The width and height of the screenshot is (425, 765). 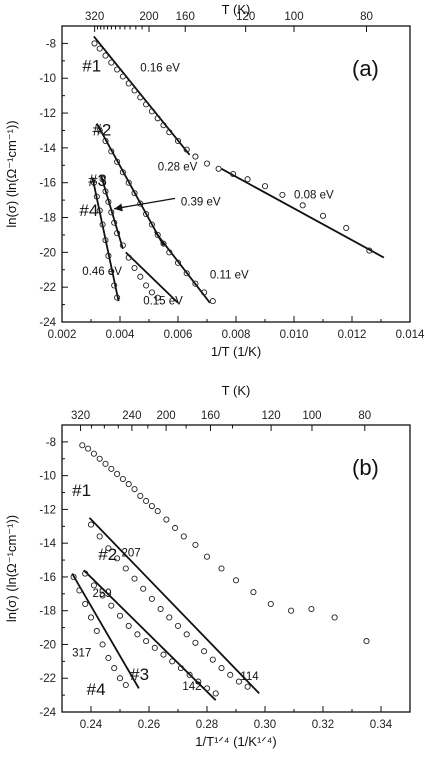 What do you see at coordinates (235, 741) in the screenshot?
I see `x-axis-title: 1/T¹ᐟ⁴ (1/K¹ᐟ⁴)` at bounding box center [235, 741].